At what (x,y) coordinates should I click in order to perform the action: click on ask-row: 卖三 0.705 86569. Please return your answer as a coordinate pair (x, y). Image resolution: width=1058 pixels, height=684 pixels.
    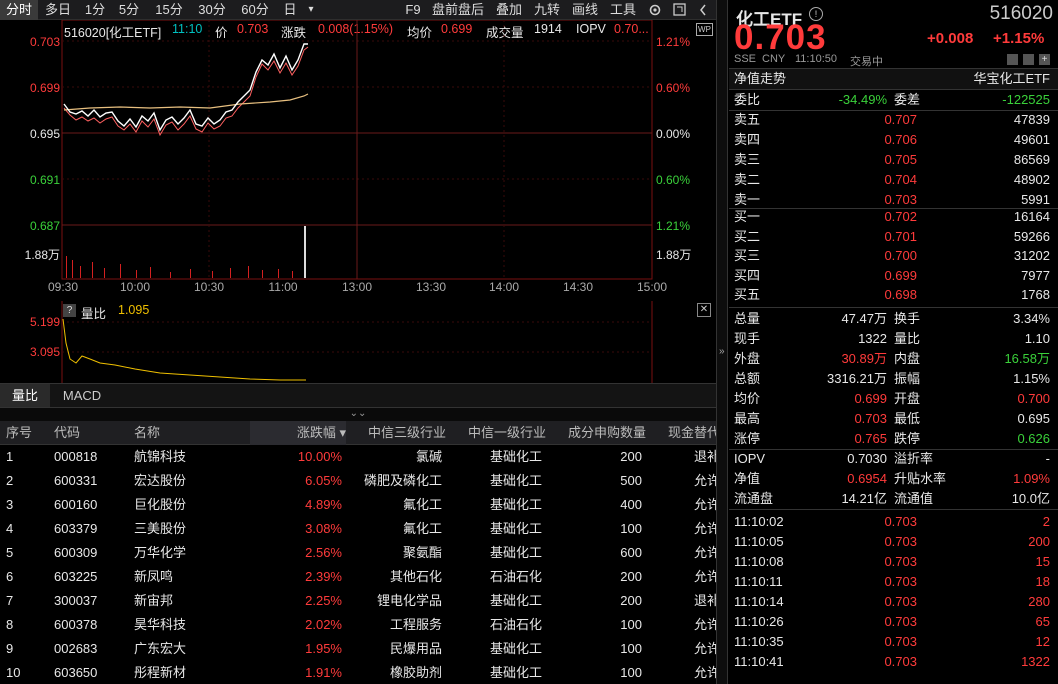
    Looking at the image, I should click on (893, 160).